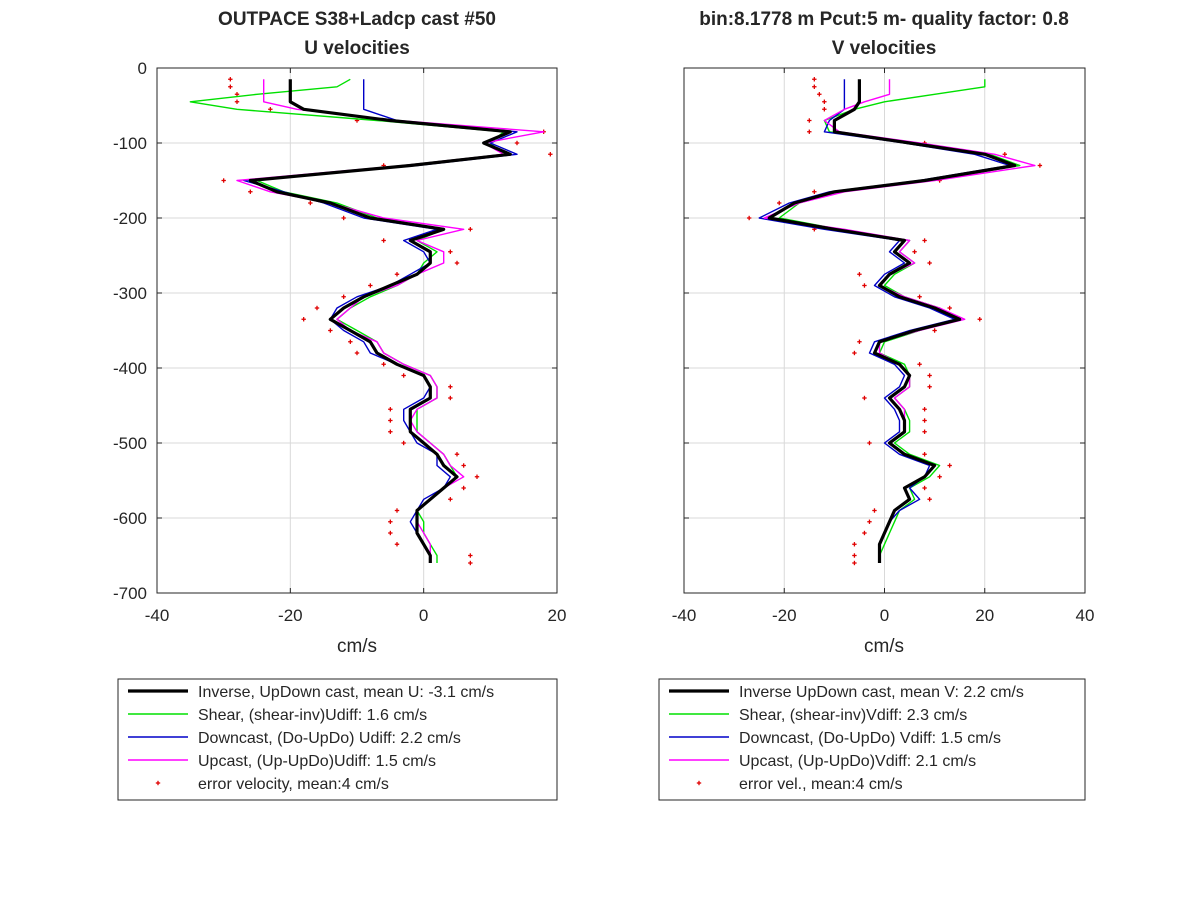  I want to click on v-xtick-label-0: -40, so click(684, 615).